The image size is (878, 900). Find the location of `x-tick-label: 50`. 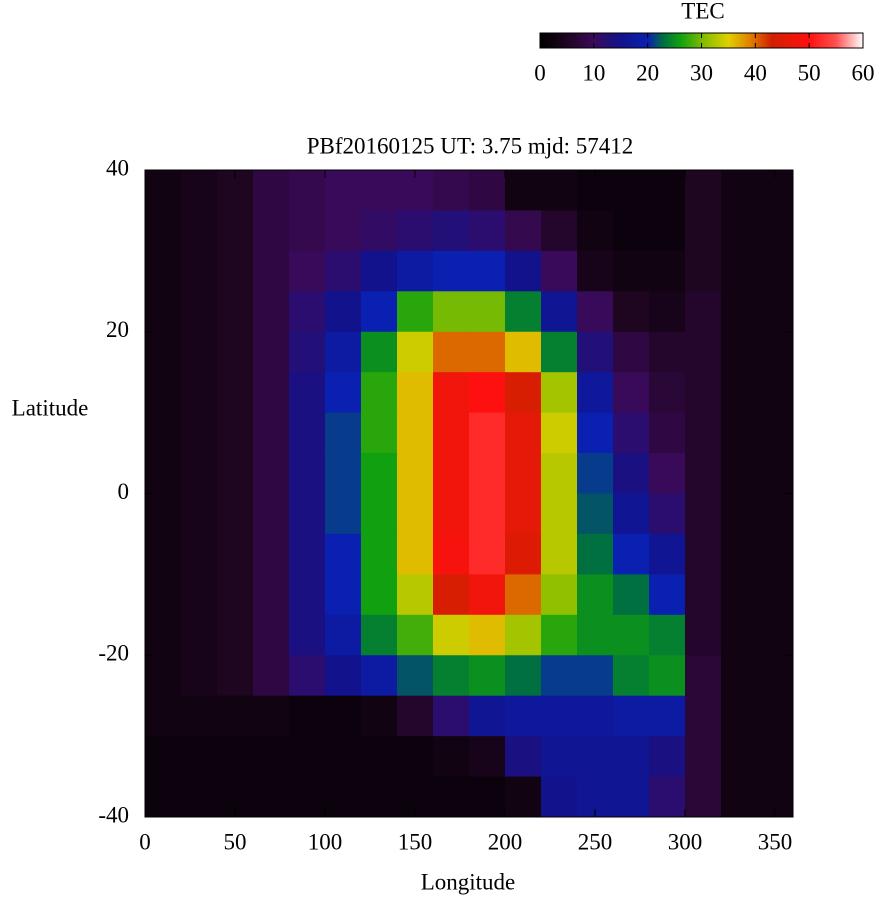

x-tick-label: 50 is located at coordinates (235, 841).